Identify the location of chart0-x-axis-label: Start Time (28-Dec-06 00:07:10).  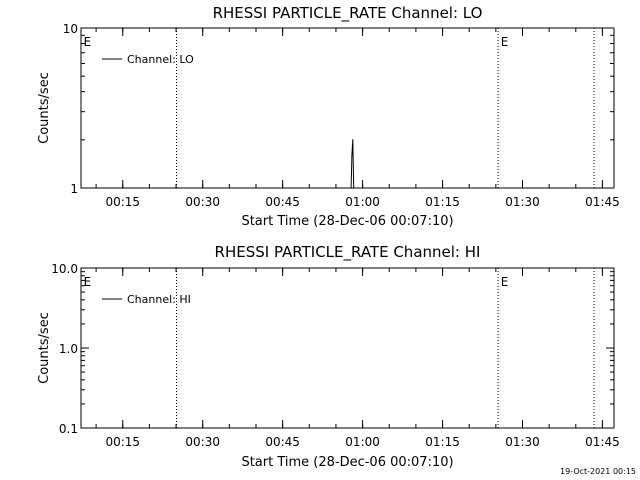
(347, 221).